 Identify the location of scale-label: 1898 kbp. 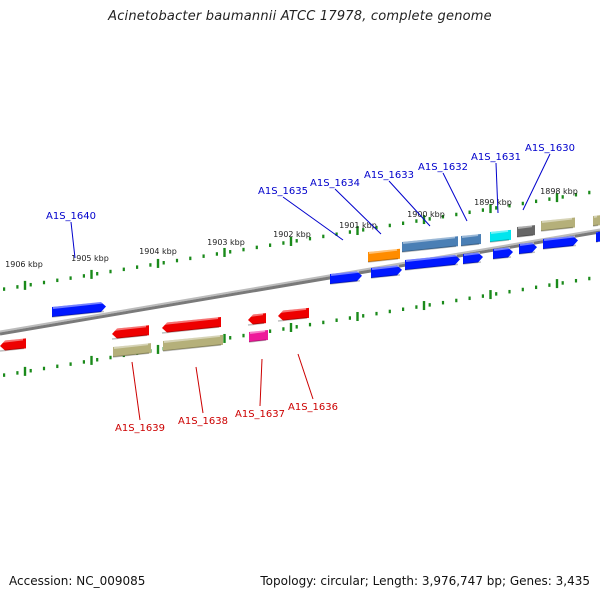
(559, 191).